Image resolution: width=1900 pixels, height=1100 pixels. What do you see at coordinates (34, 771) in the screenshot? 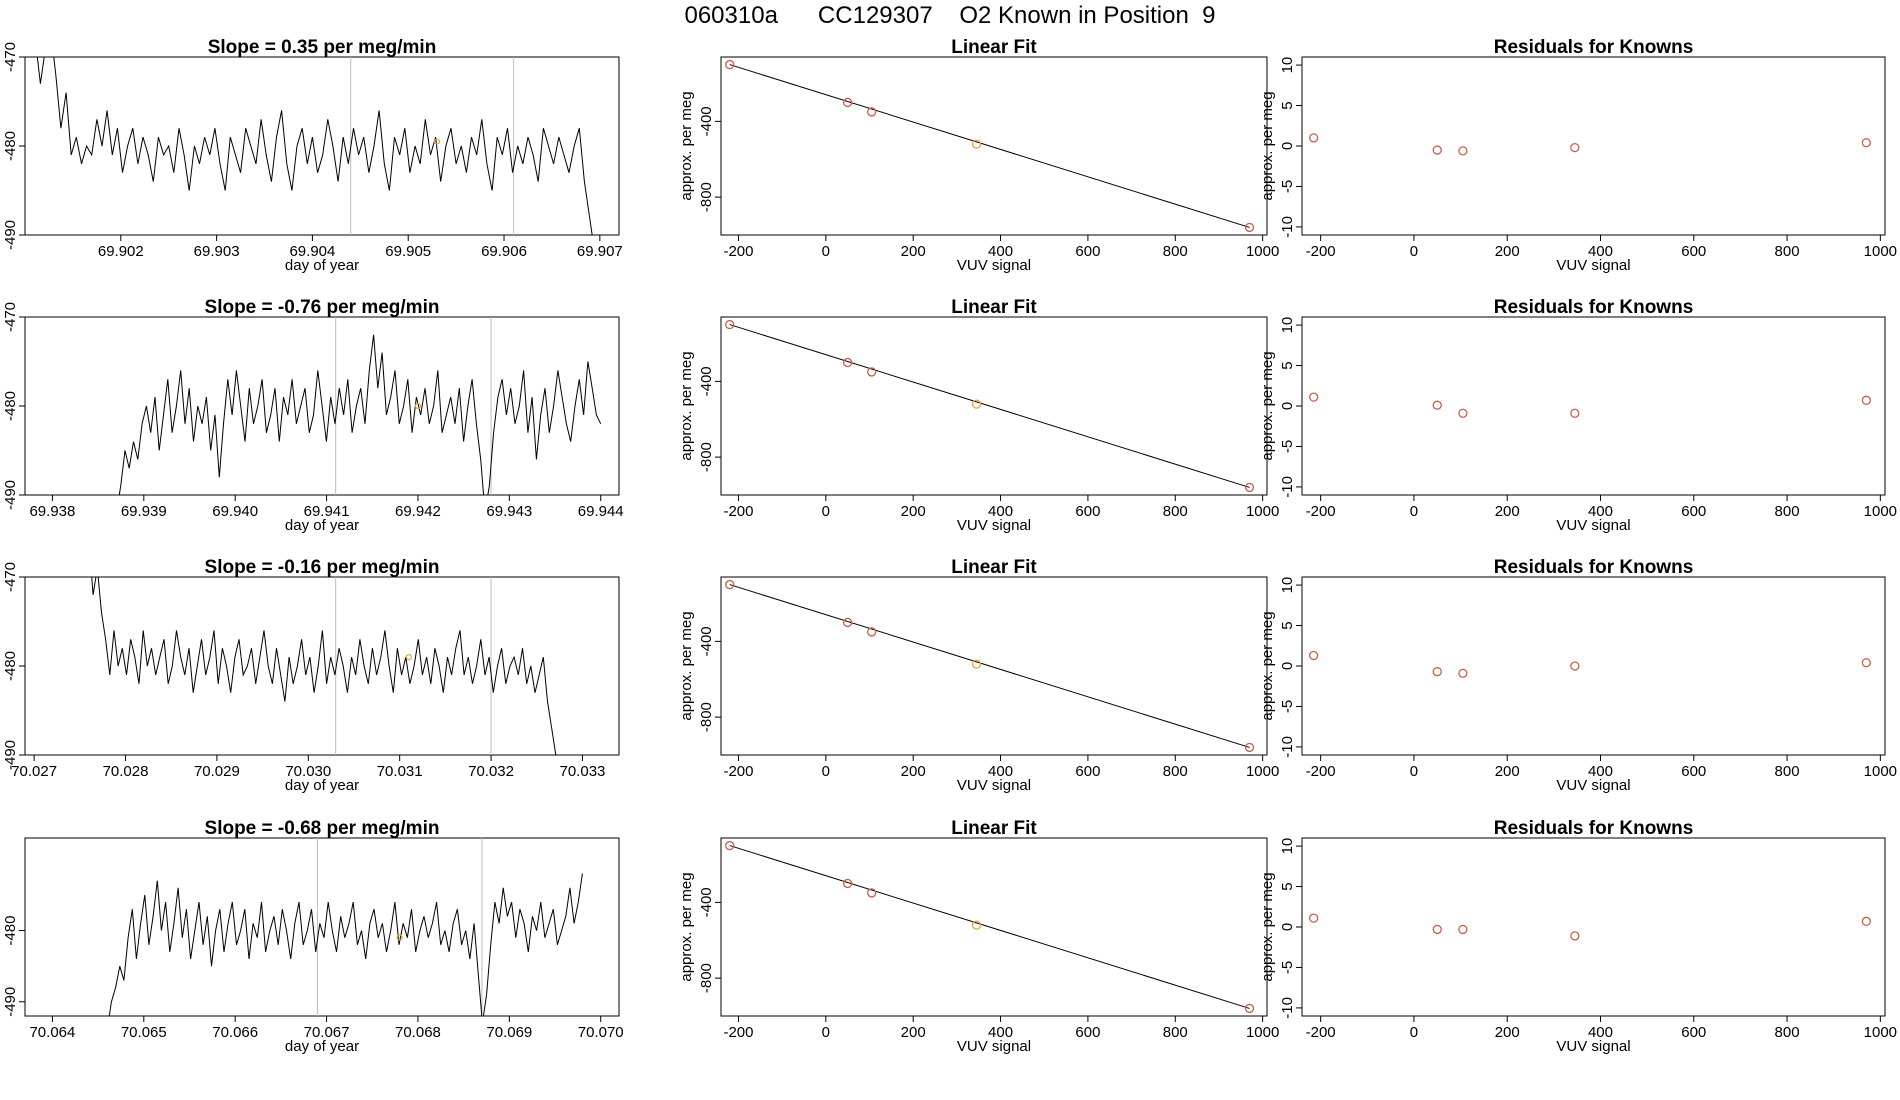
I see `x-tick-label: 70.027` at bounding box center [34, 771].